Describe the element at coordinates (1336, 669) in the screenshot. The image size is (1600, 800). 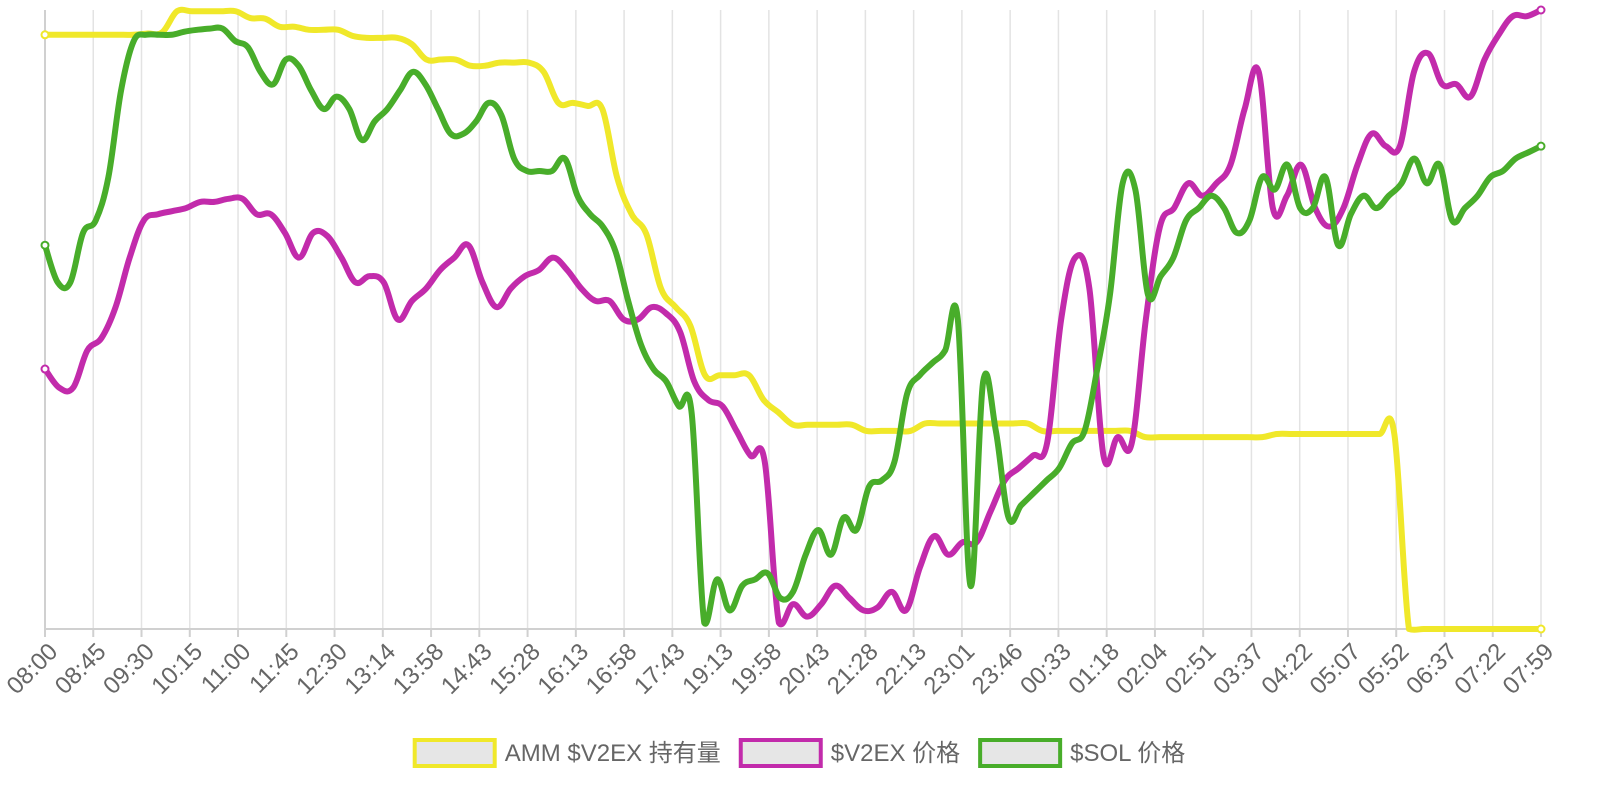
I see `x-tick-label: 05:07` at that location.